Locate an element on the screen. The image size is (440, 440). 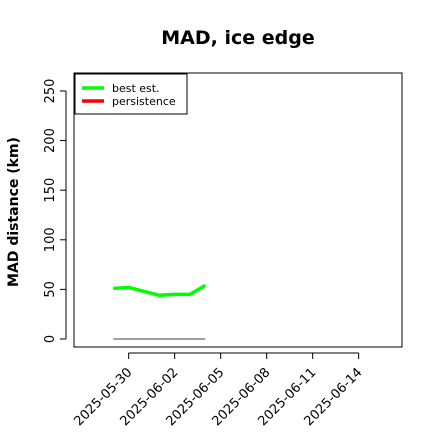
y-tick-label: 250 is located at coordinates (50, 91).